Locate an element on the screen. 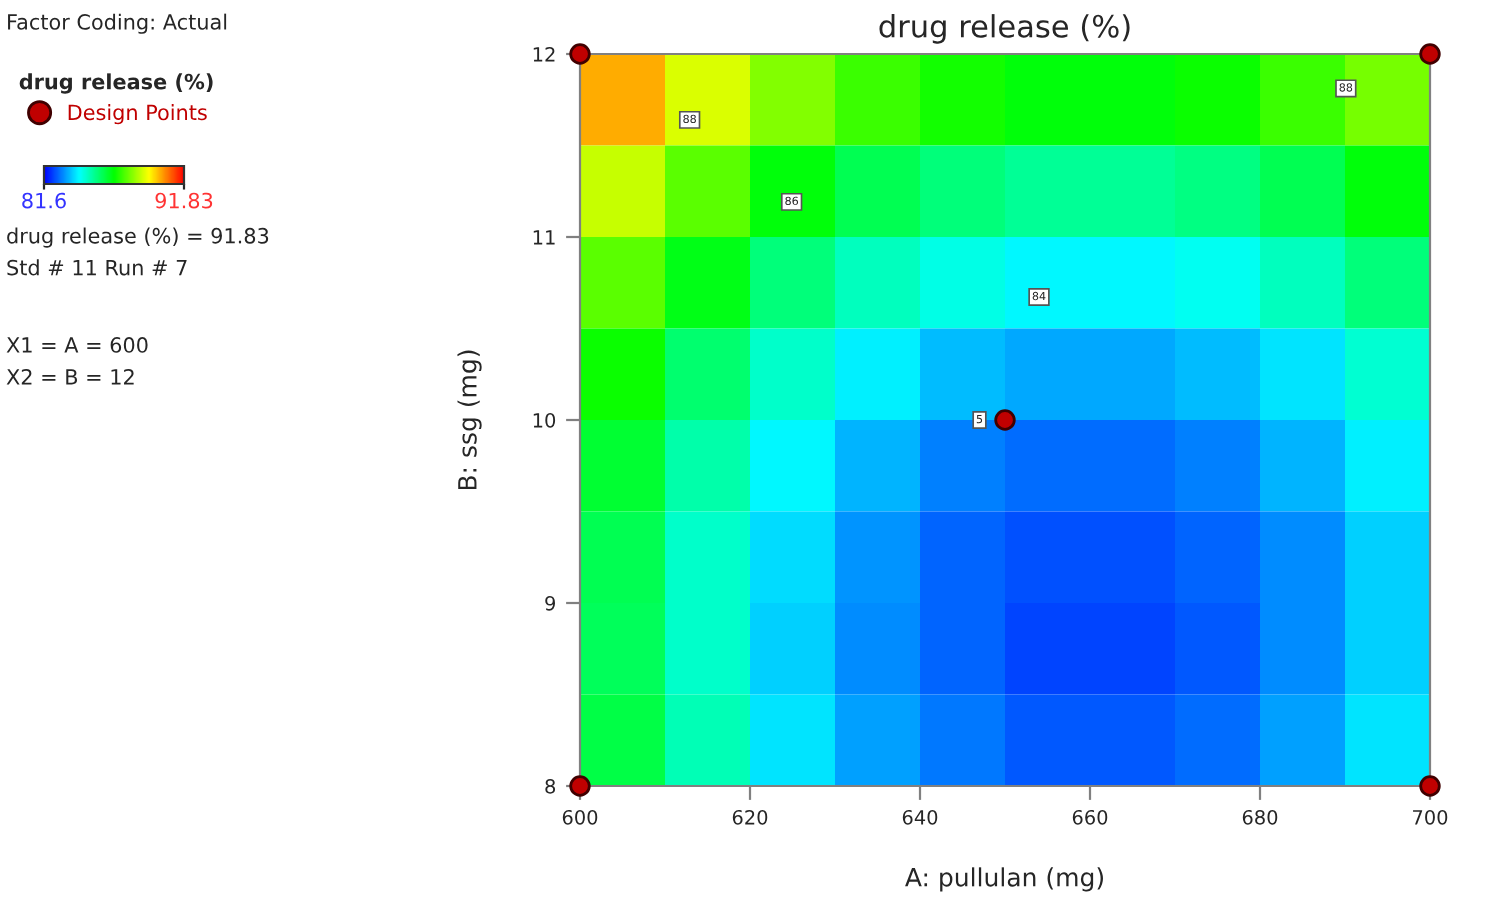  text: Std # 11 Run # 7 is located at coordinates (97, 267).